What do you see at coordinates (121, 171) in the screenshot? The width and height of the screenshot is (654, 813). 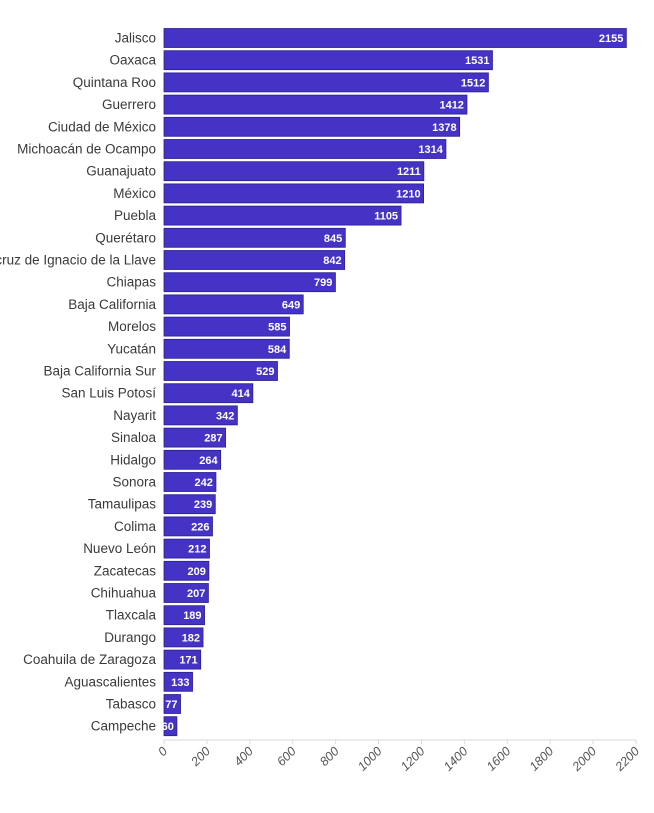 I see `category-label: Guanajuato` at bounding box center [121, 171].